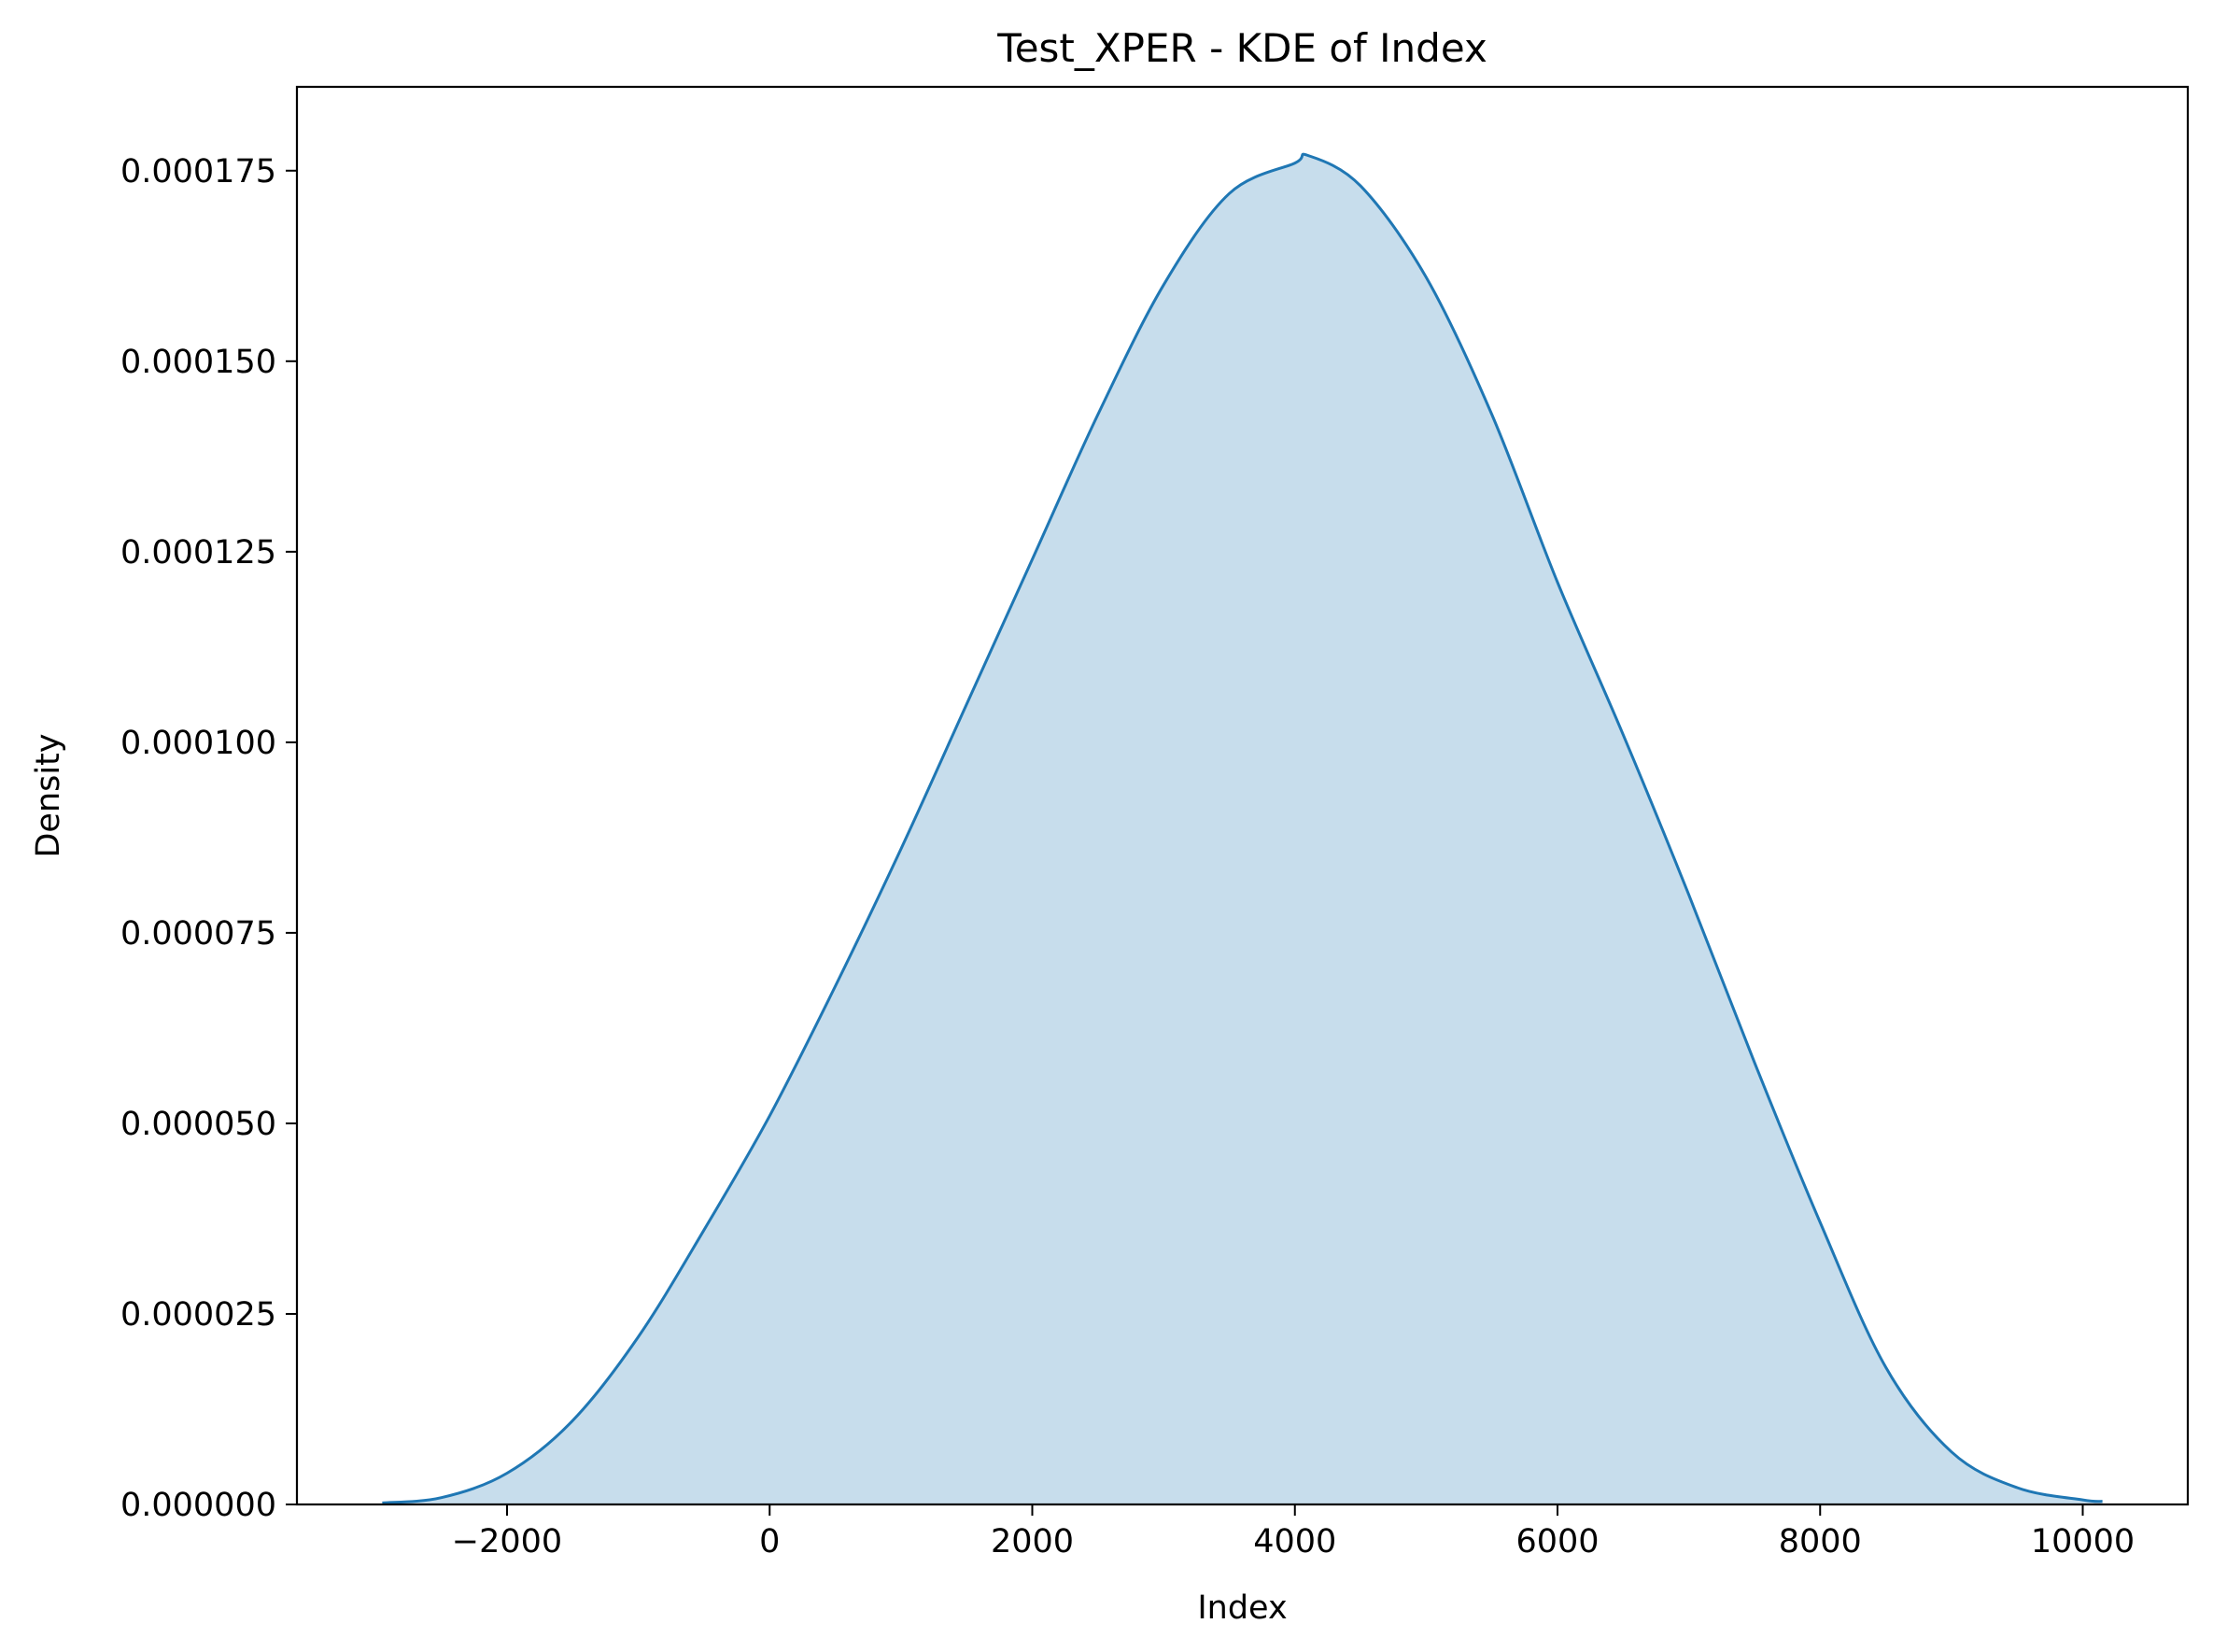 The height and width of the screenshot is (1652, 2213). What do you see at coordinates (49, 795) in the screenshot?
I see `y-axis-label: Density` at bounding box center [49, 795].